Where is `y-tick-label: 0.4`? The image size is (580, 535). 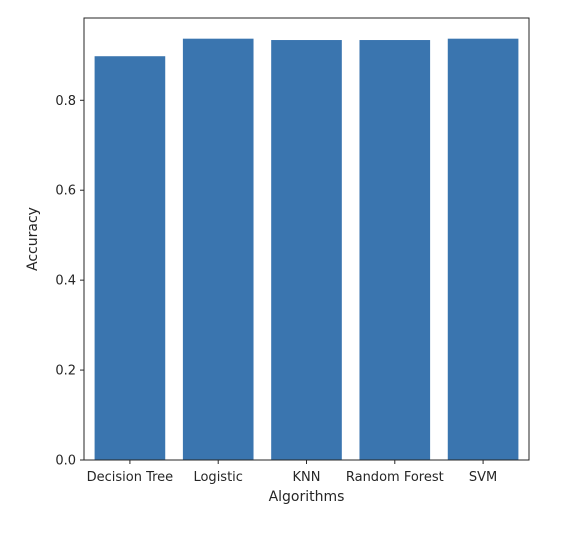
y-tick-label: 0.4 is located at coordinates (65, 281).